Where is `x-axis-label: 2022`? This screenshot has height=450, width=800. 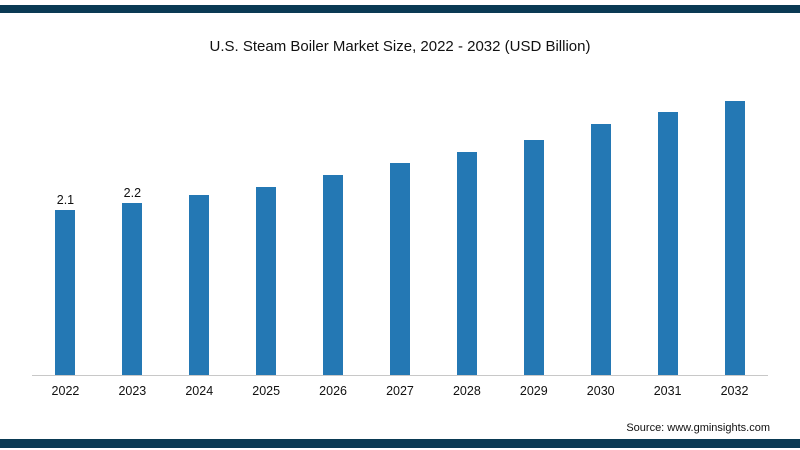
x-axis-label: 2022 is located at coordinates (65, 391).